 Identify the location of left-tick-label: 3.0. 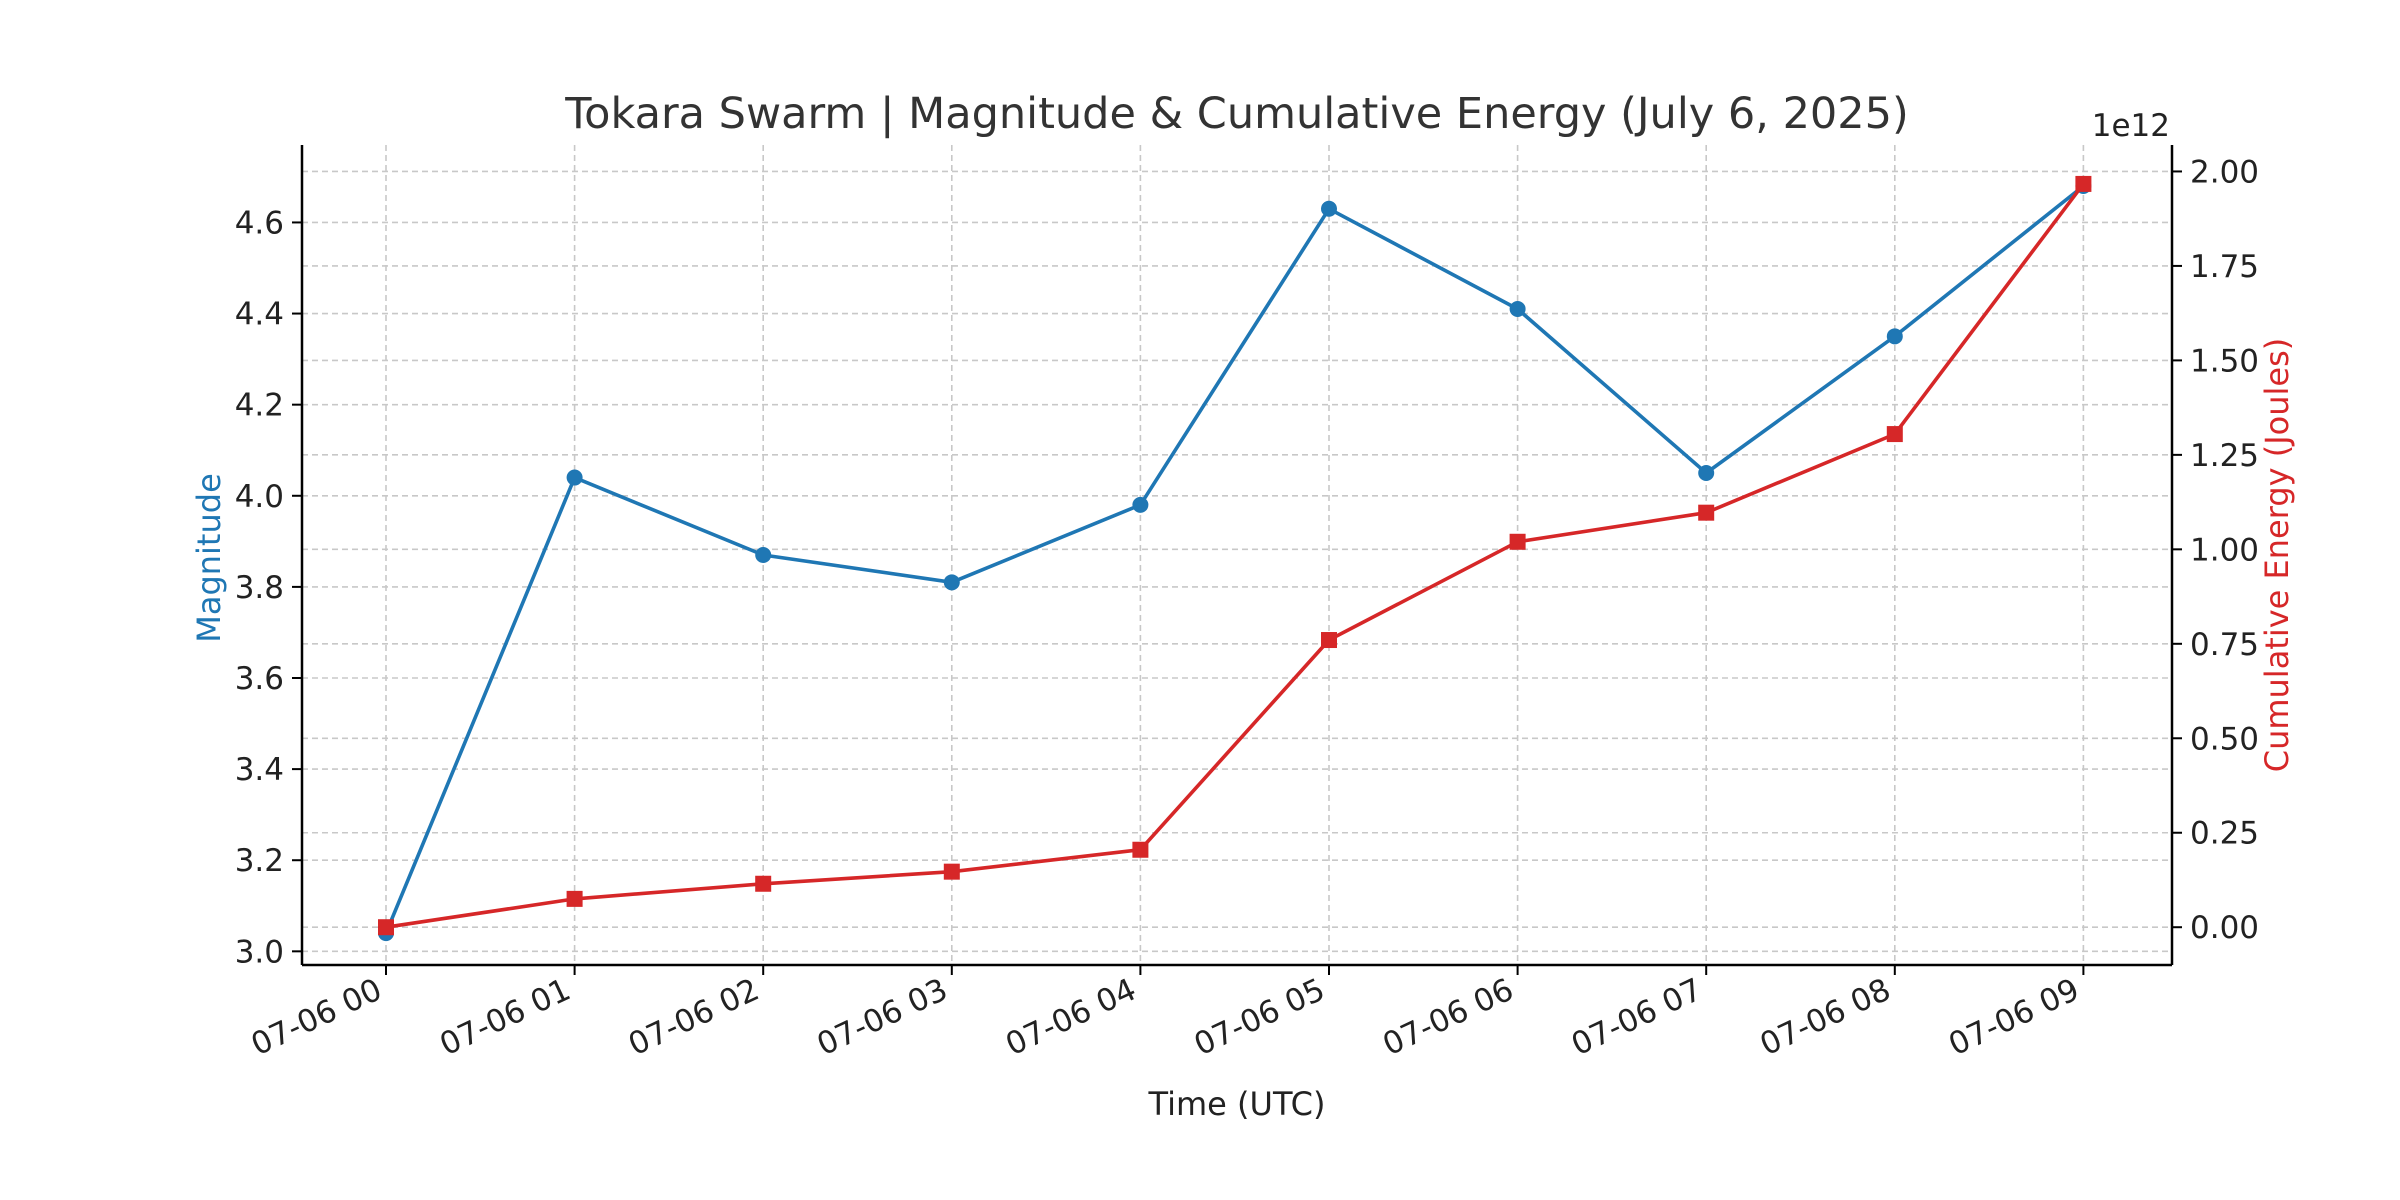
(259, 952).